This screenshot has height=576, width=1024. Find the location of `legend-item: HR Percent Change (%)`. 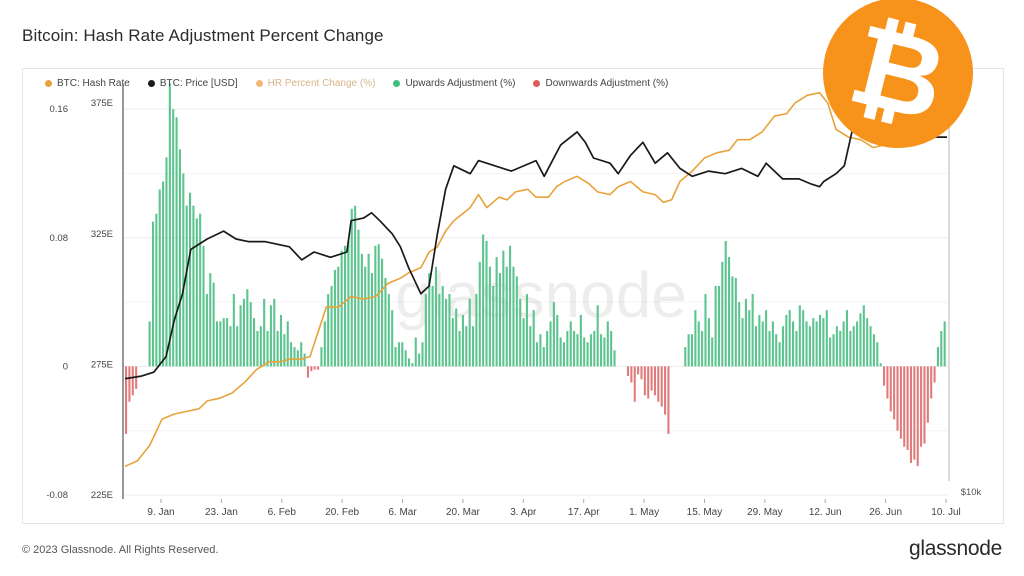

legend-item: HR Percent Change (%) is located at coordinates (315, 83).